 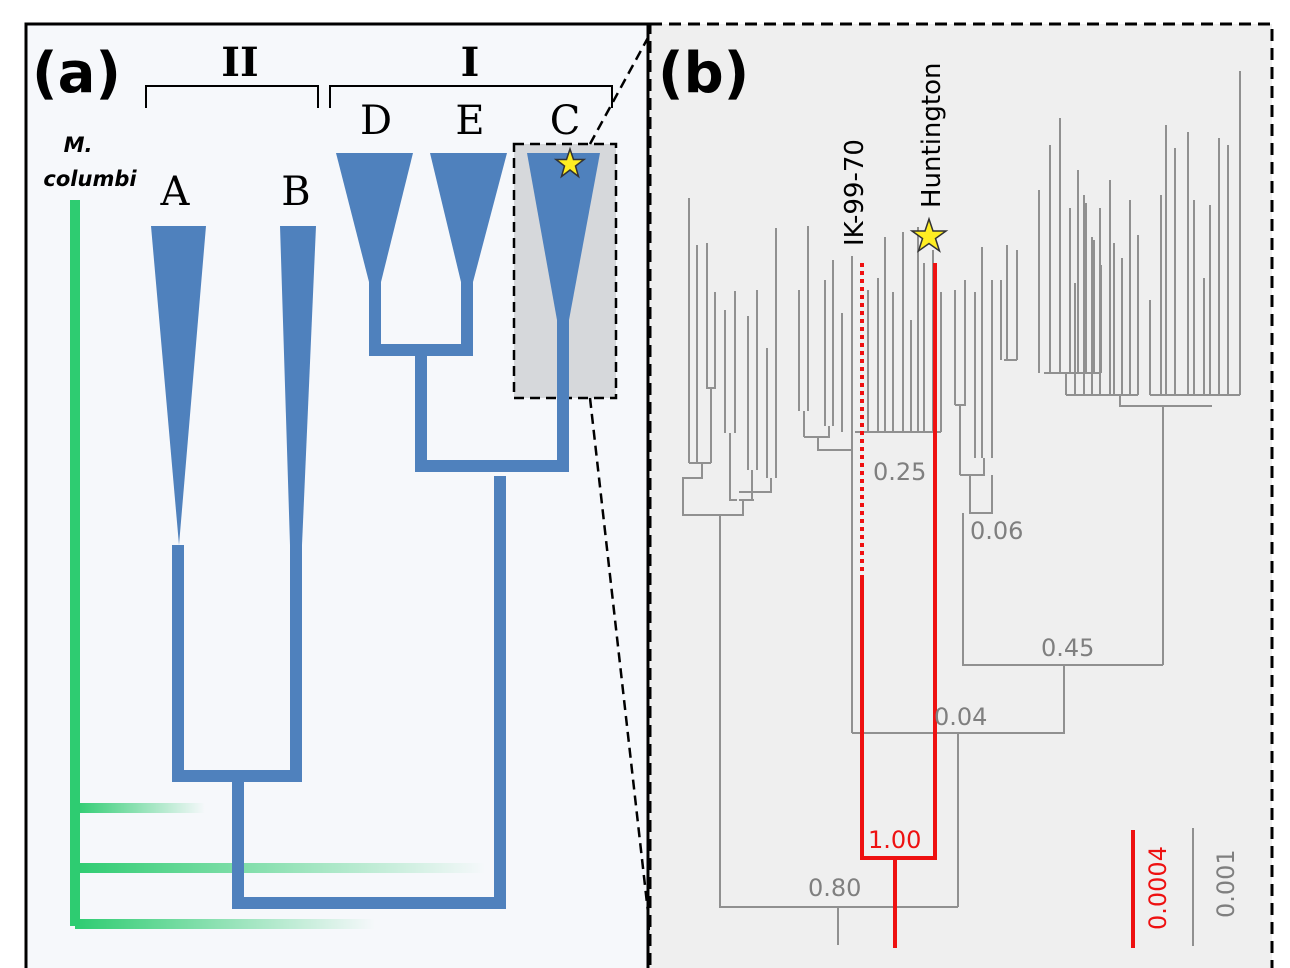 I want to click on clade-B-triangle, so click(x=298, y=385).